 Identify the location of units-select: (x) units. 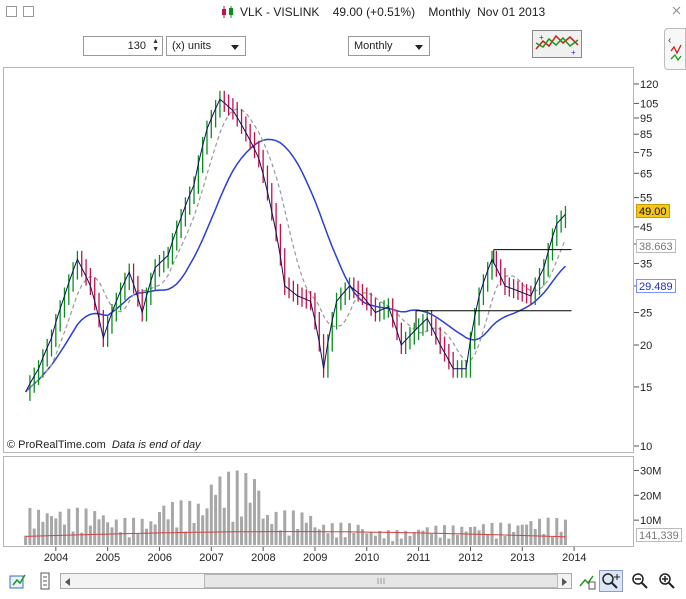
(206, 46).